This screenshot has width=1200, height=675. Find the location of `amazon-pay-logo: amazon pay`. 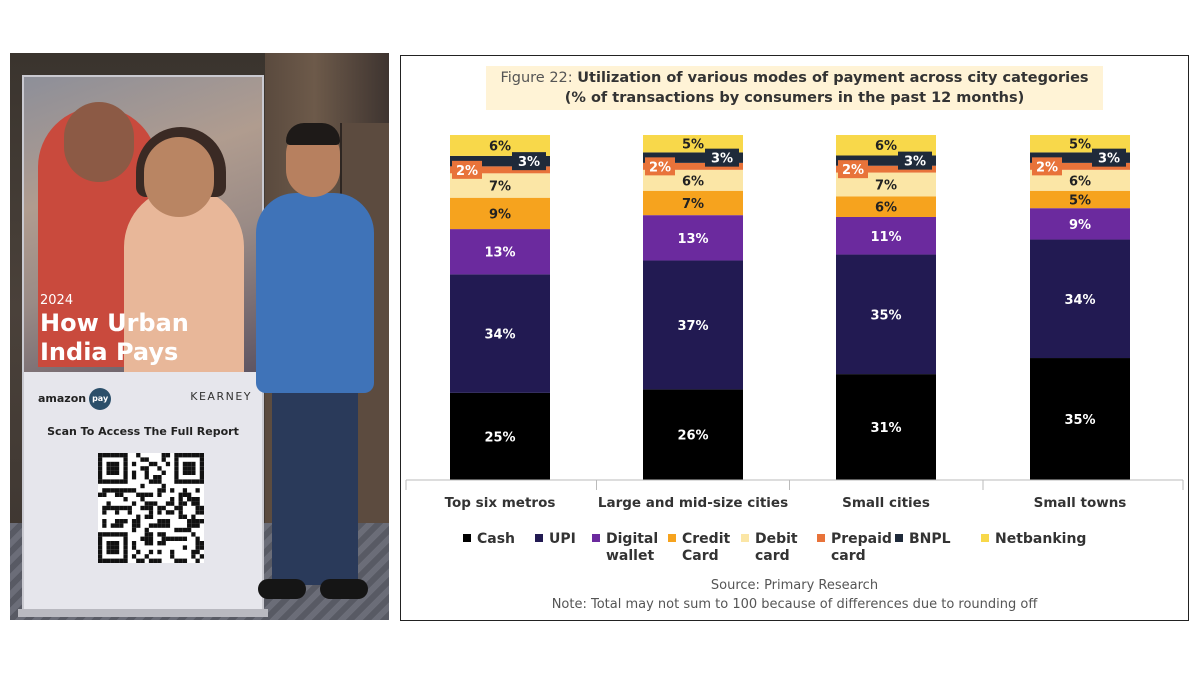

amazon-pay-logo: amazon pay is located at coordinates (75, 399).